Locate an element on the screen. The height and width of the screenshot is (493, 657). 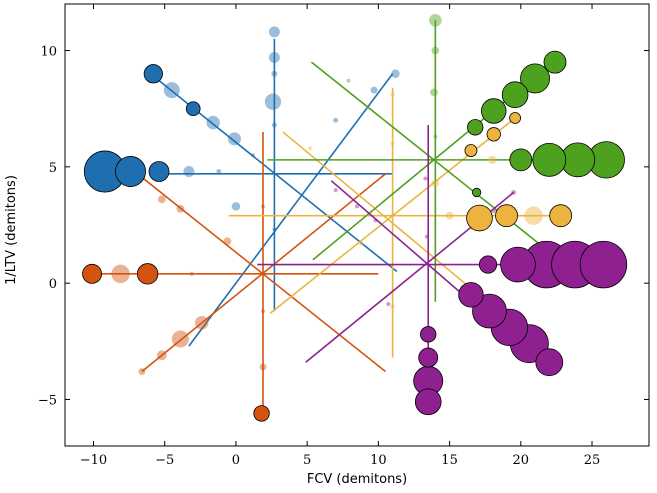
orange-spoke-line is located at coordinates (264, 275).